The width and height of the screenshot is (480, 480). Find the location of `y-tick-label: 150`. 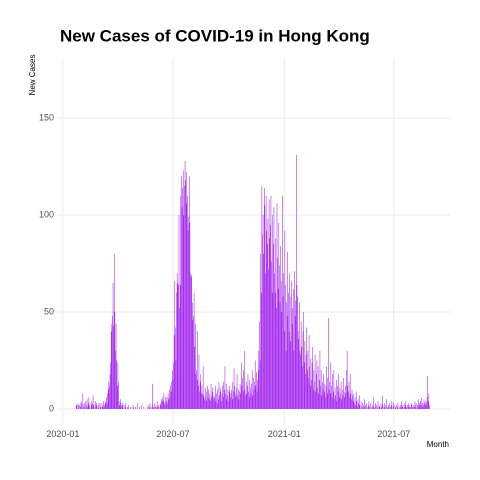

y-tick-label: 150 is located at coordinates (46, 117).